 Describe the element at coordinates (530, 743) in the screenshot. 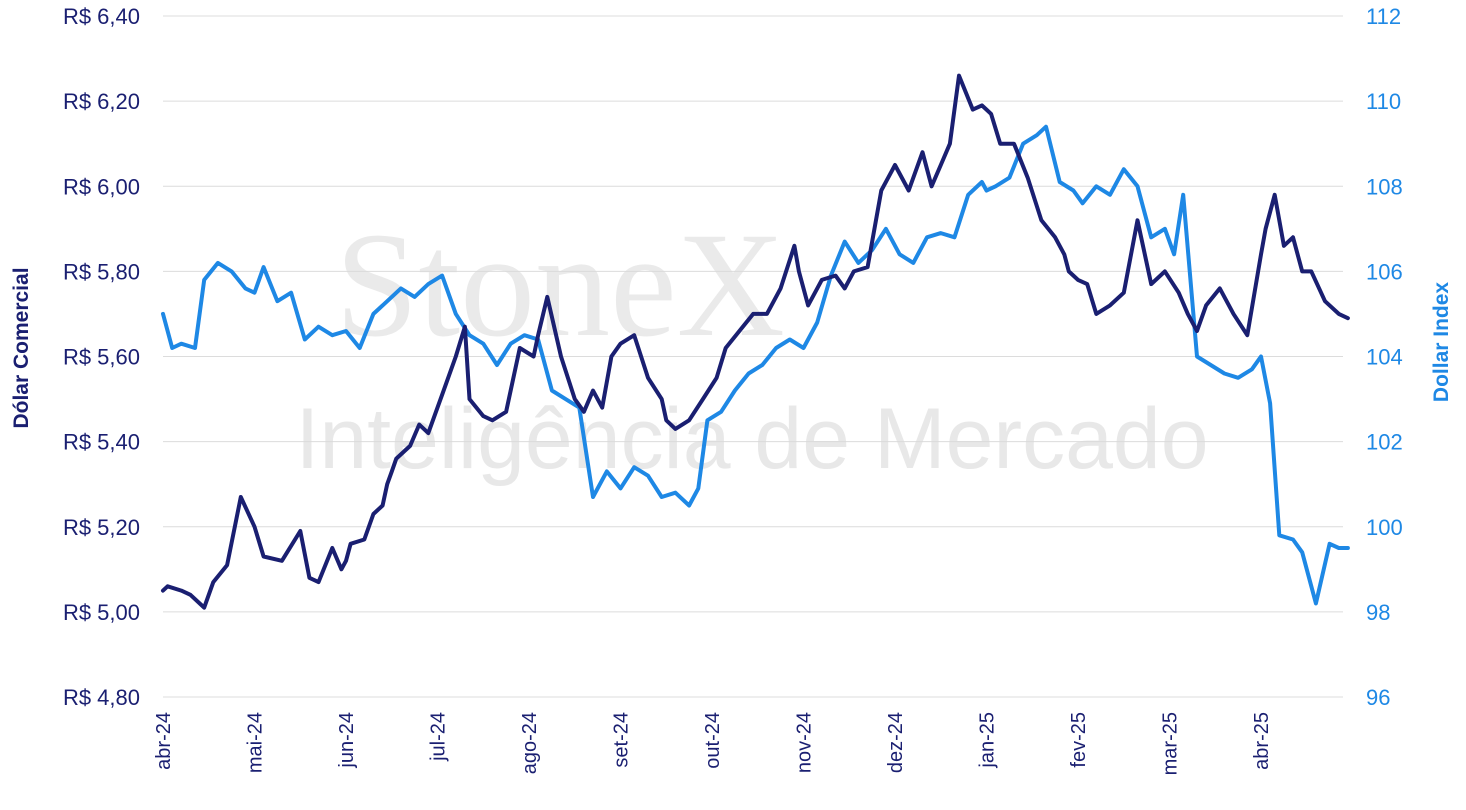

I see `x-tick-label: ago-24` at that location.